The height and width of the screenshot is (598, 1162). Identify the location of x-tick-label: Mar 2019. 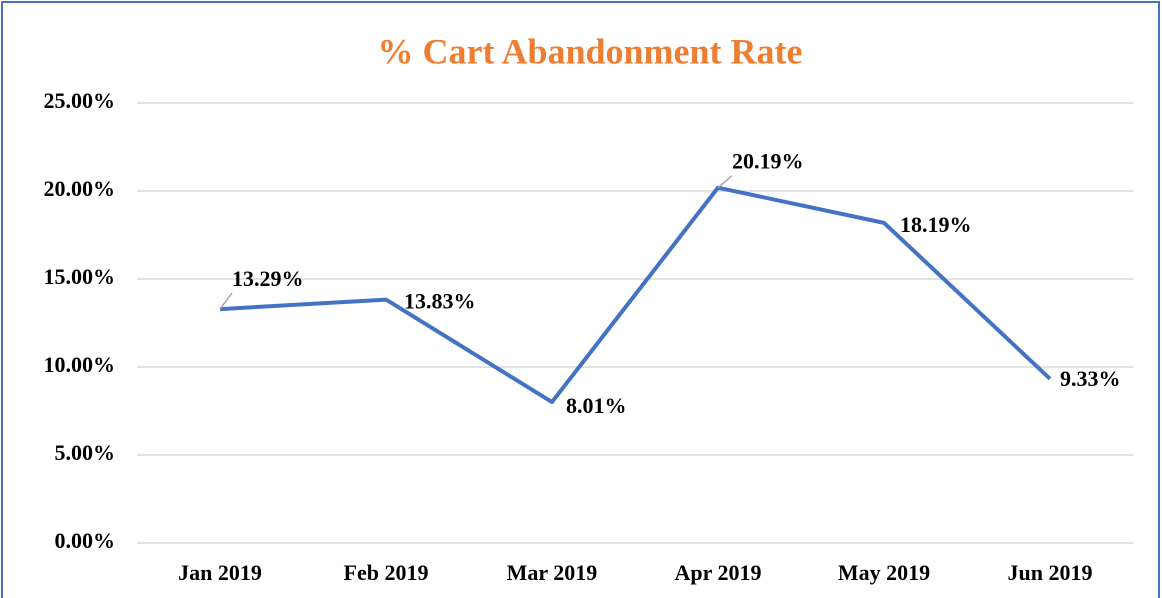
(552, 572).